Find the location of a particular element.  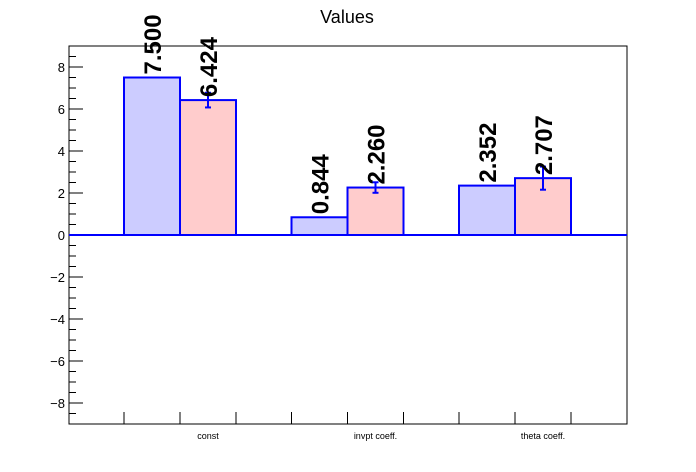

bar-value-label: 6.424 is located at coordinates (209, 66).